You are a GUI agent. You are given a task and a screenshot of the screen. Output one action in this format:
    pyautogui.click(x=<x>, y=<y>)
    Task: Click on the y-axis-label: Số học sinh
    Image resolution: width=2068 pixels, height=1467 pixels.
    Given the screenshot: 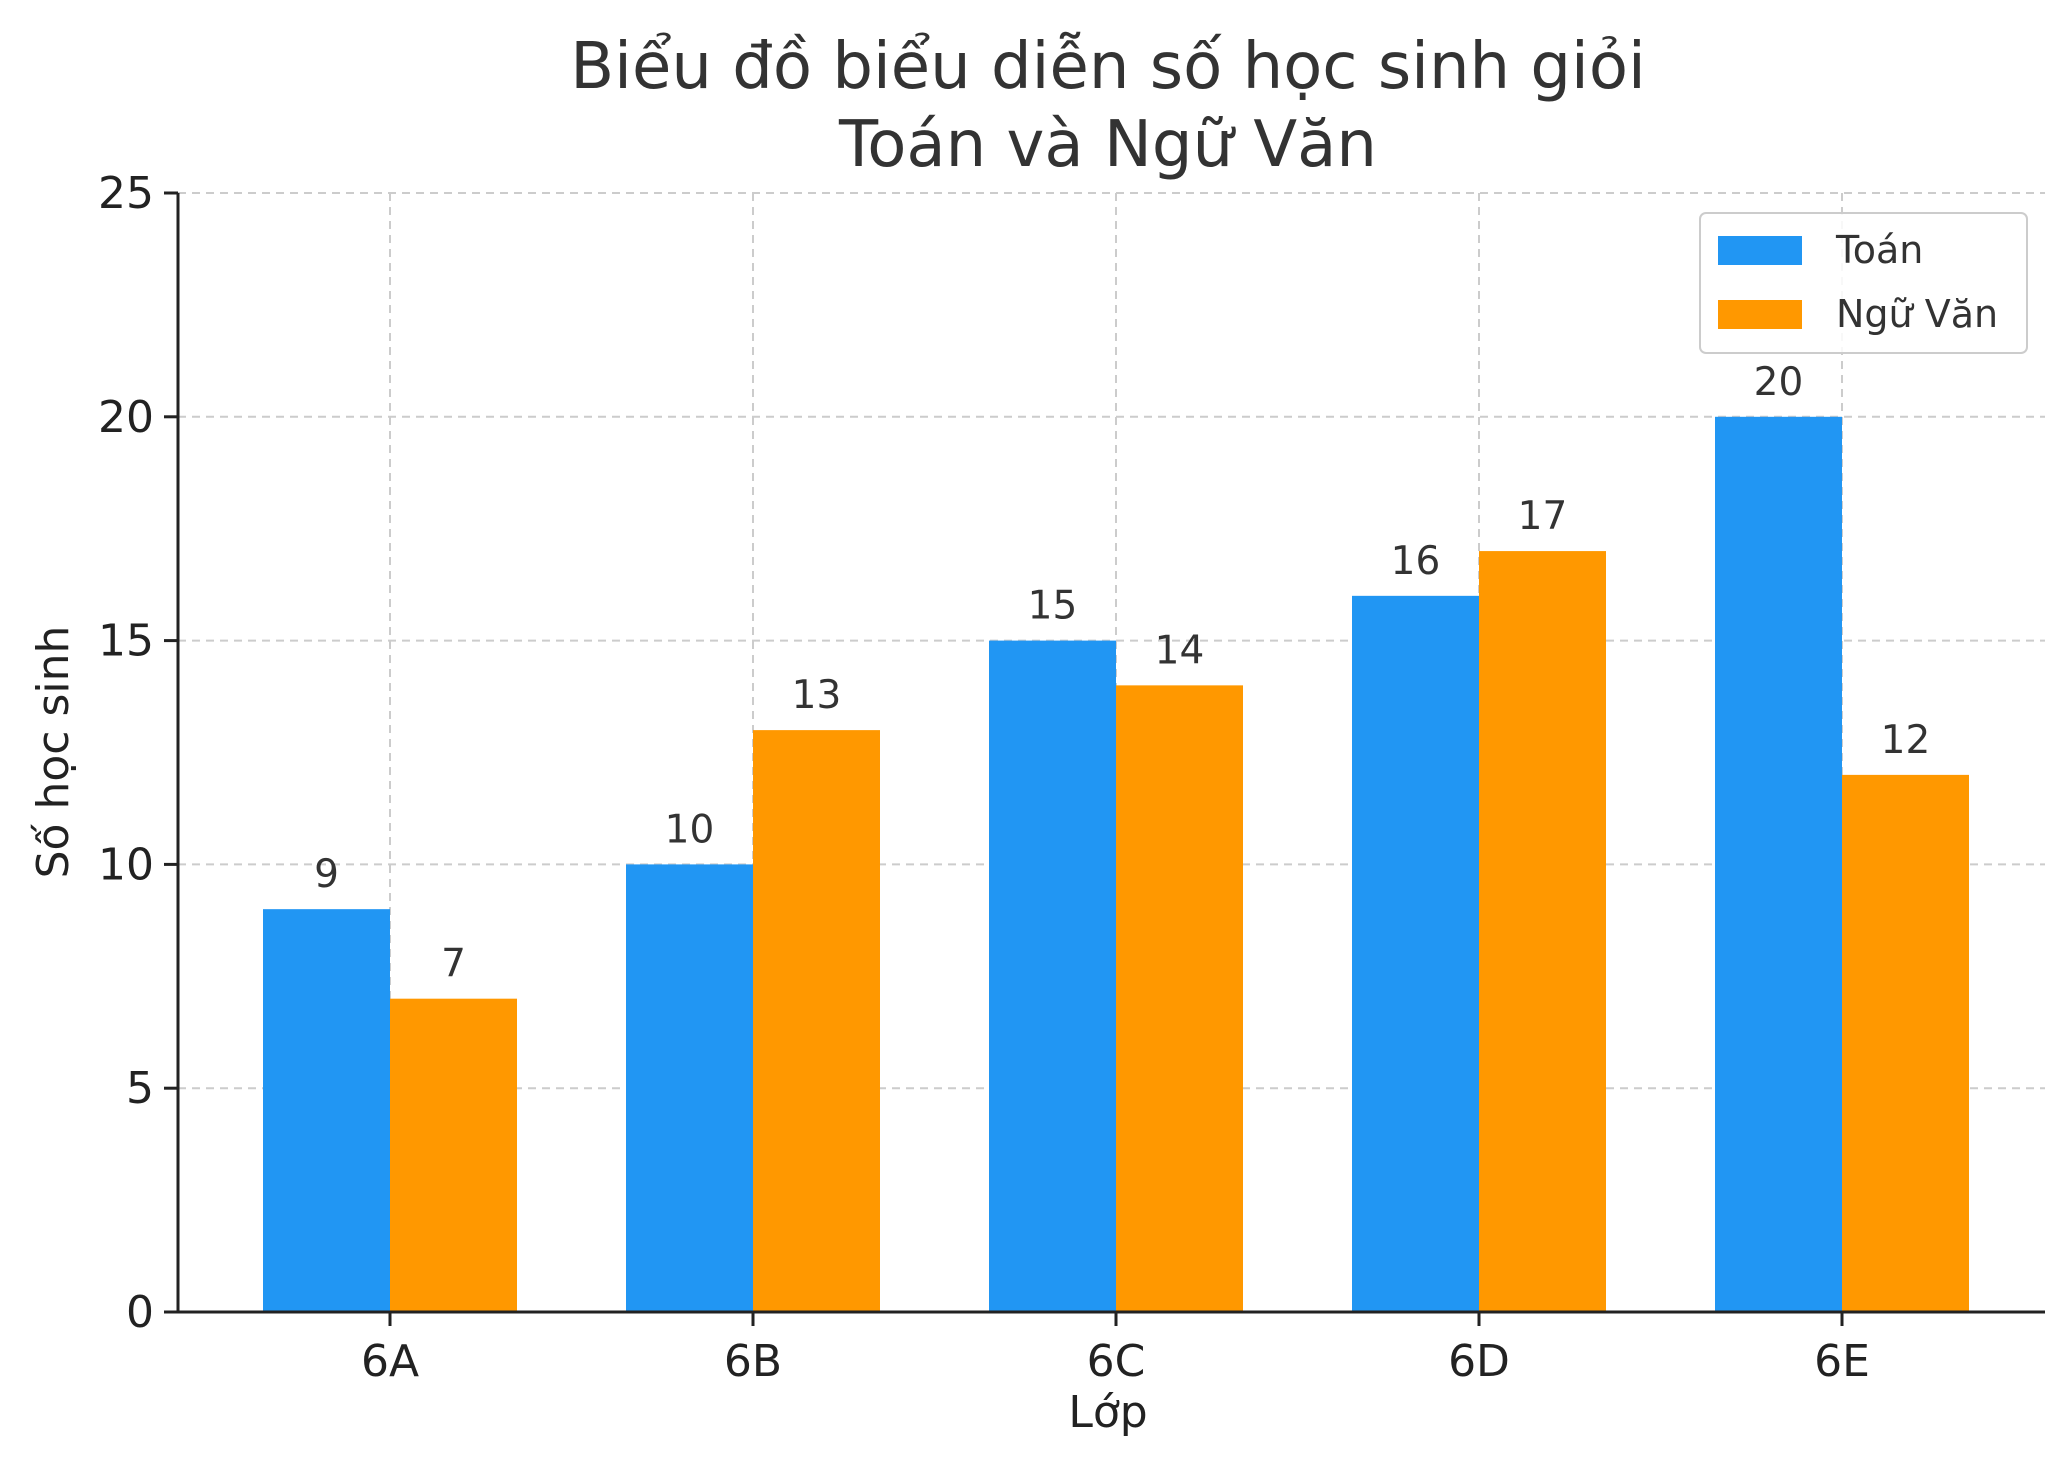 What is the action you would take?
    pyautogui.click(x=53, y=752)
    